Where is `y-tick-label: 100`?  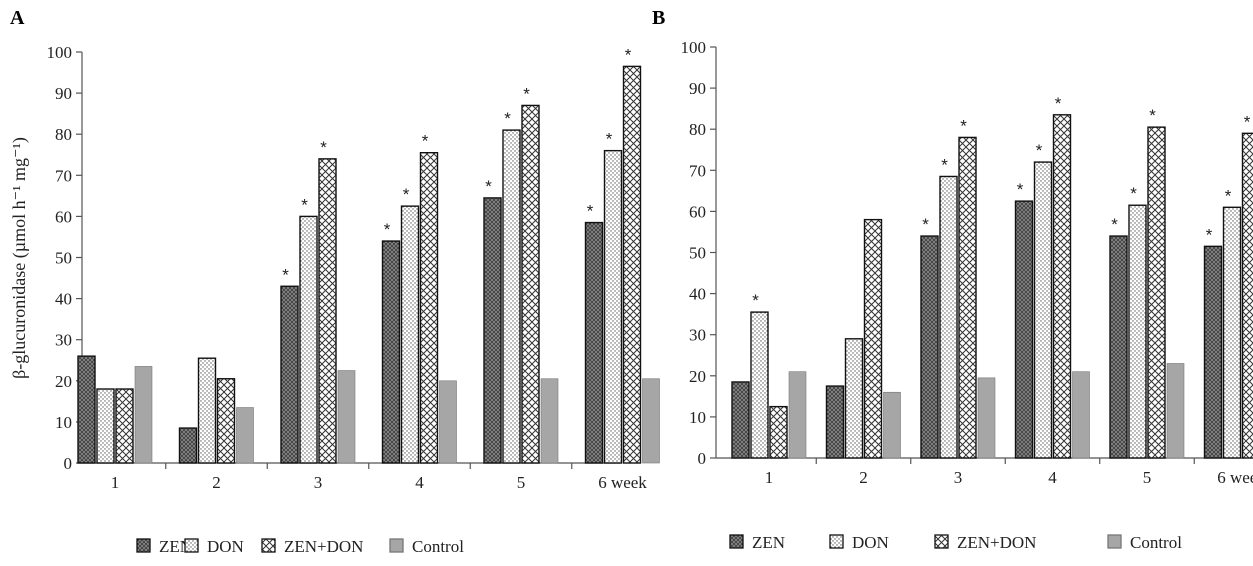
y-tick-label: 100 is located at coordinates (694, 47).